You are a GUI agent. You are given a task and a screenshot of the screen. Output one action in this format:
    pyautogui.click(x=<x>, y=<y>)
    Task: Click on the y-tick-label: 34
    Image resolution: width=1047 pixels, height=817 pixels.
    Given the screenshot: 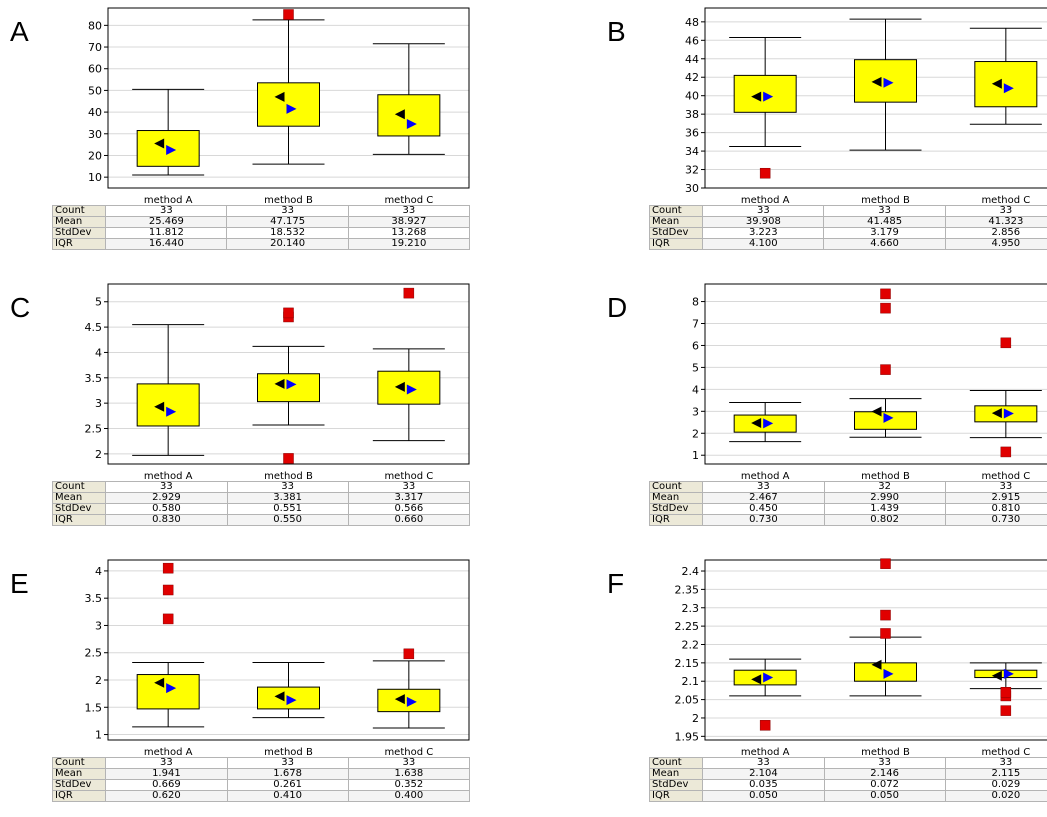 What is the action you would take?
    pyautogui.click(x=692, y=151)
    